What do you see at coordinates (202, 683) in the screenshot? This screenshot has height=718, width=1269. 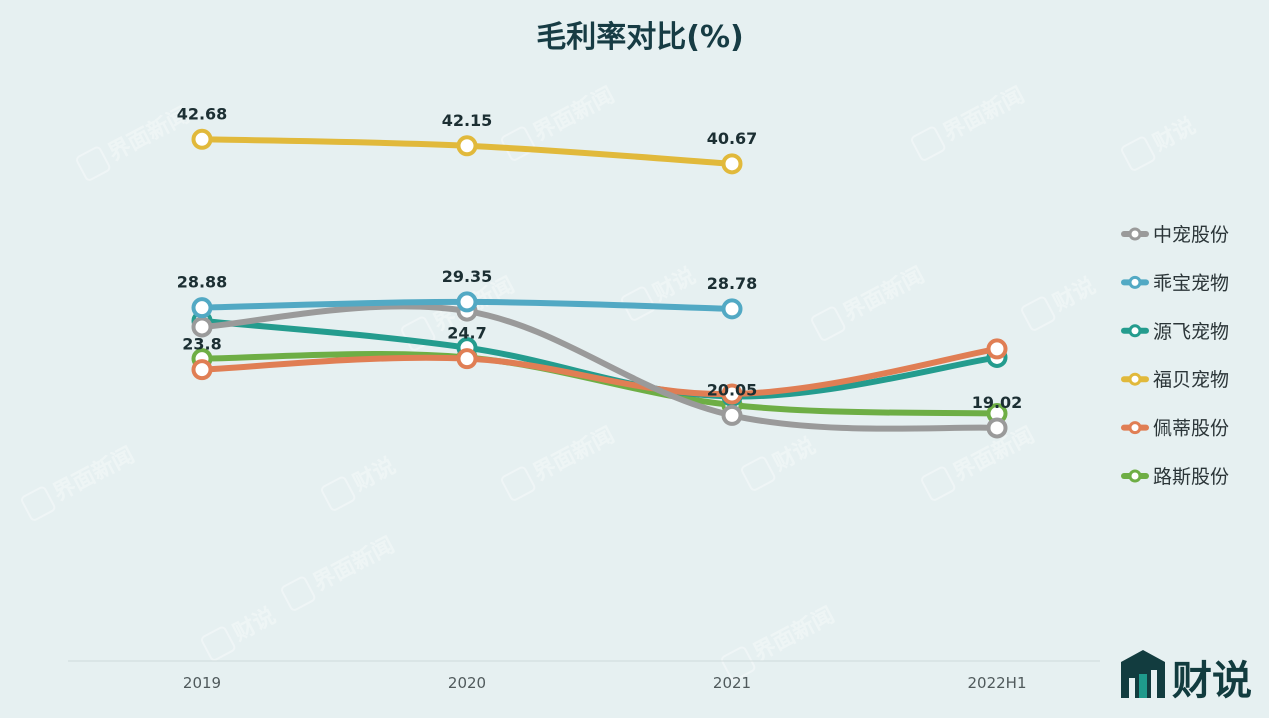 I see `x-tick-label: 2019` at bounding box center [202, 683].